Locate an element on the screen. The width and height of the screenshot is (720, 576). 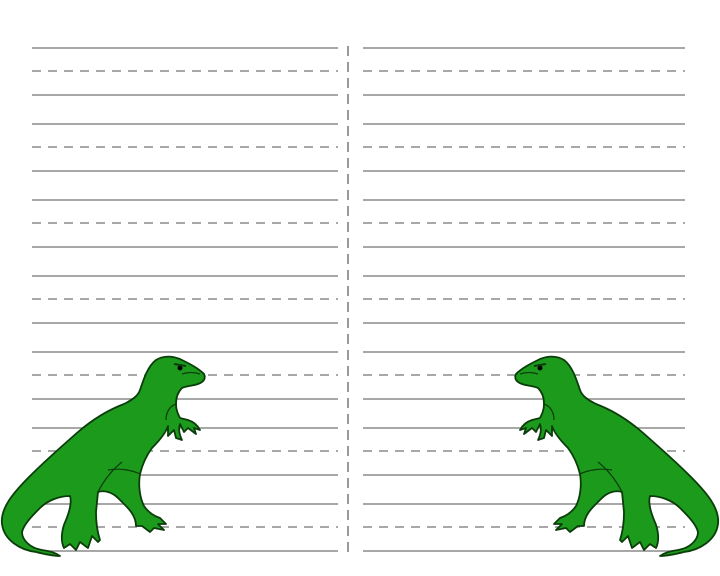
green-dinosaur-right is located at coordinates (616, 456).